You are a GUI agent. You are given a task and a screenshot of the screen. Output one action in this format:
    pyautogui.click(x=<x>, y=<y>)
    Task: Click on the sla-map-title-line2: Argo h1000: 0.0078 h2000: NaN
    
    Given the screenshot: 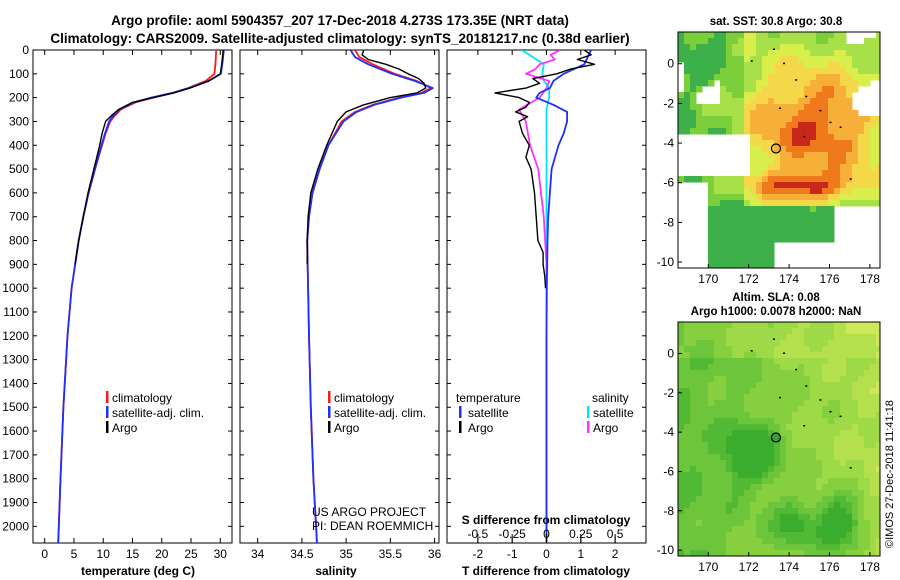 What is the action you would take?
    pyautogui.click(x=776, y=312)
    